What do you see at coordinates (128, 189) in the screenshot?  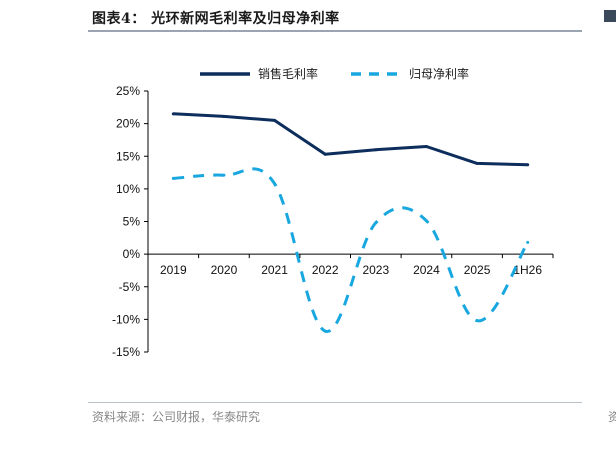 I see `y-tick-label: 10%` at bounding box center [128, 189].